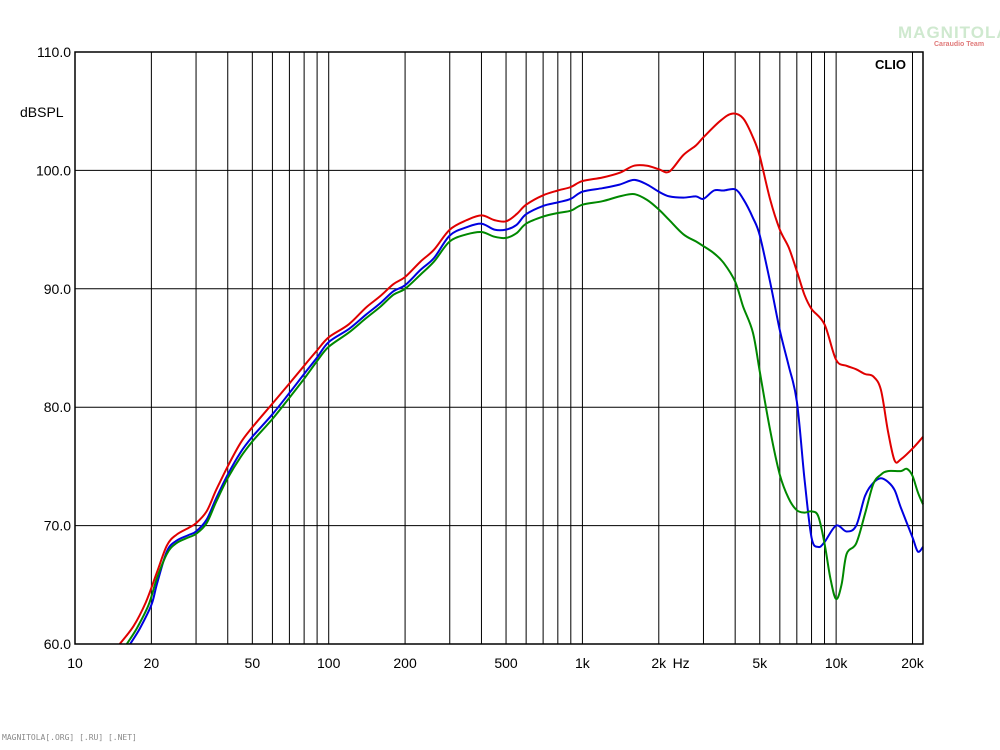  I want to click on y-axis-label: dBSPL, so click(42, 112).